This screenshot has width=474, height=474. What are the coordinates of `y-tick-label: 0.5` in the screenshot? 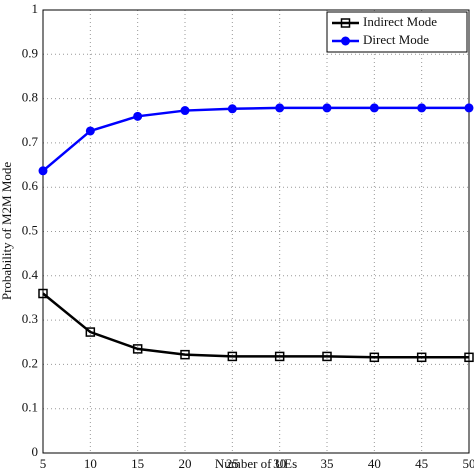 It's located at (30, 229).